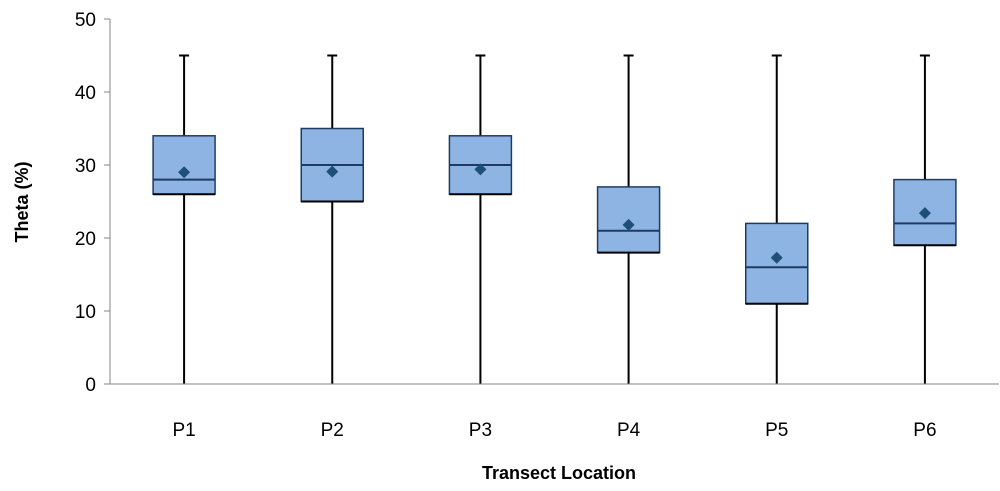  What do you see at coordinates (184, 219) in the screenshot?
I see `box-p1` at bounding box center [184, 219].